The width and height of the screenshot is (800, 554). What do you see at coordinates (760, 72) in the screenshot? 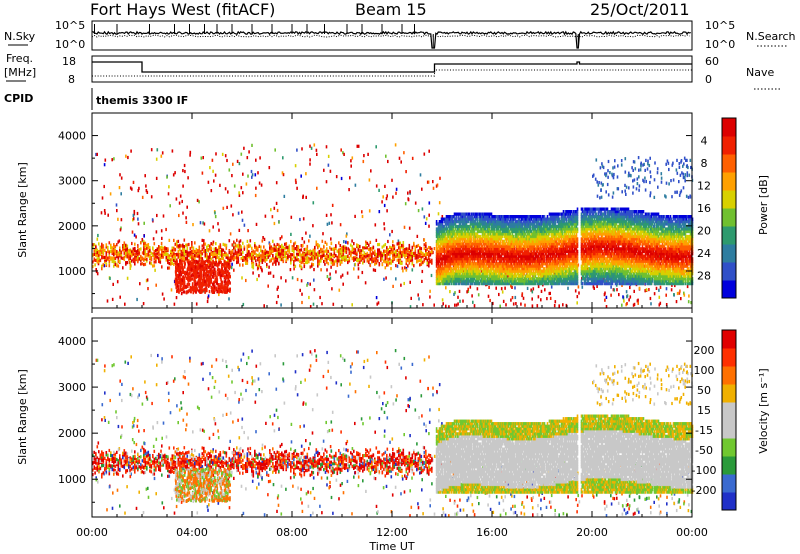
I see `nave-label: Nave` at bounding box center [760, 72].